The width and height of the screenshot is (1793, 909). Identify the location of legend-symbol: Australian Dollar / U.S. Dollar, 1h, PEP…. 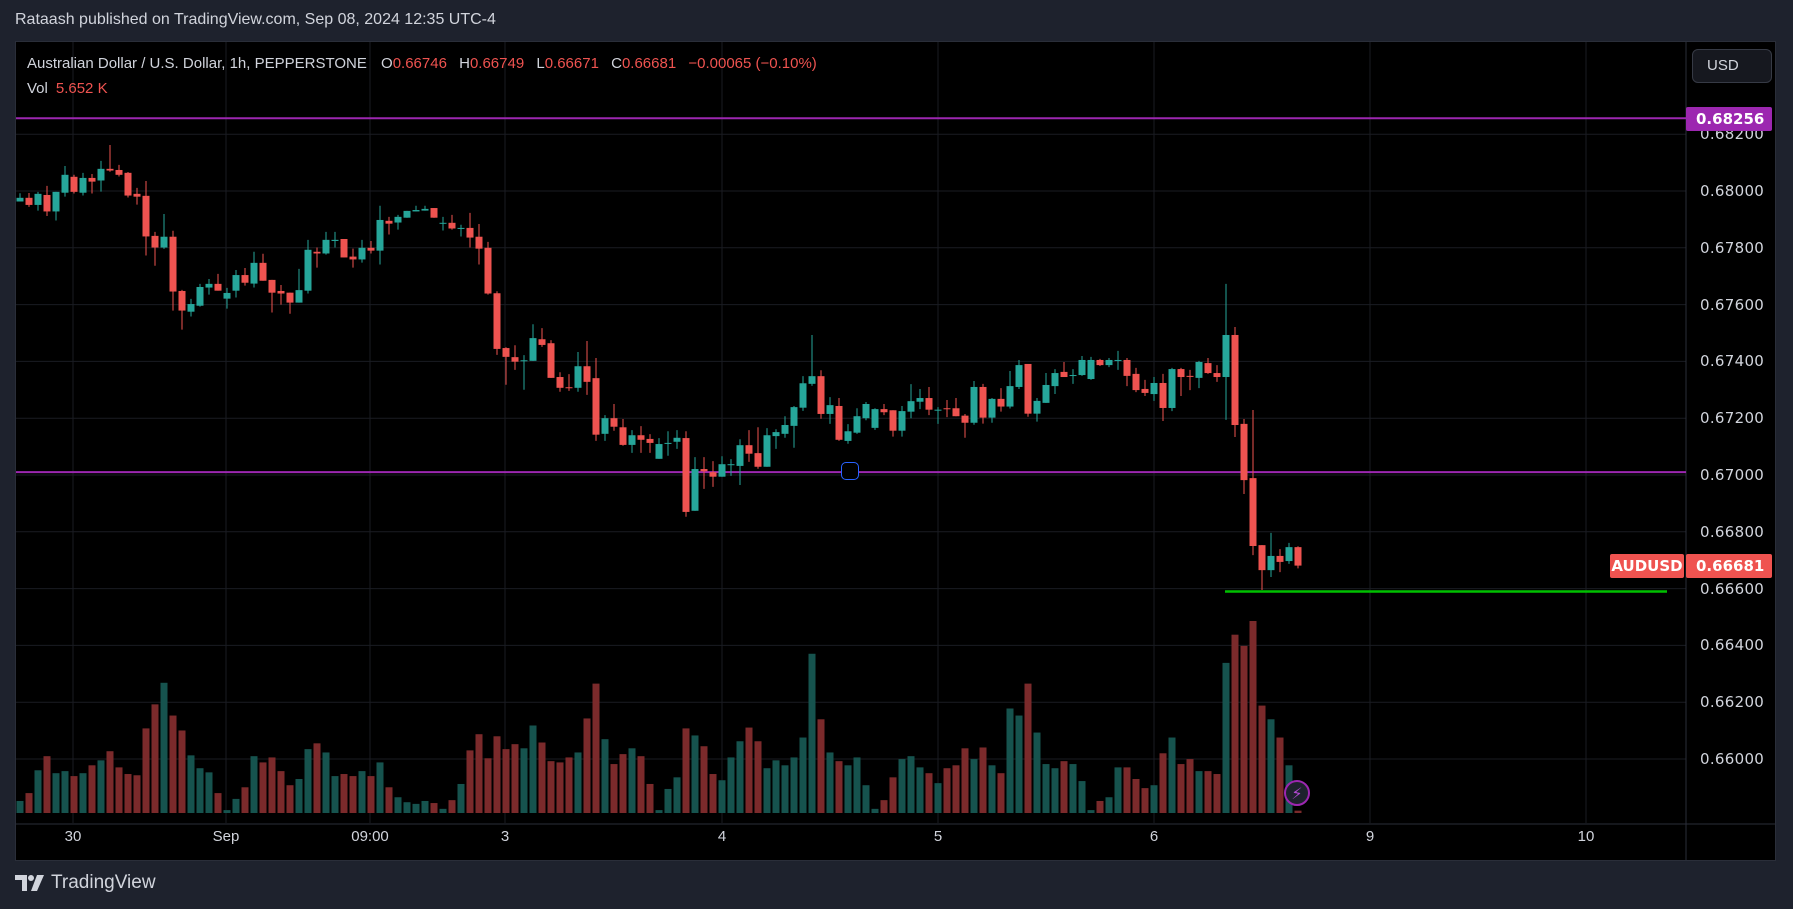
(197, 63).